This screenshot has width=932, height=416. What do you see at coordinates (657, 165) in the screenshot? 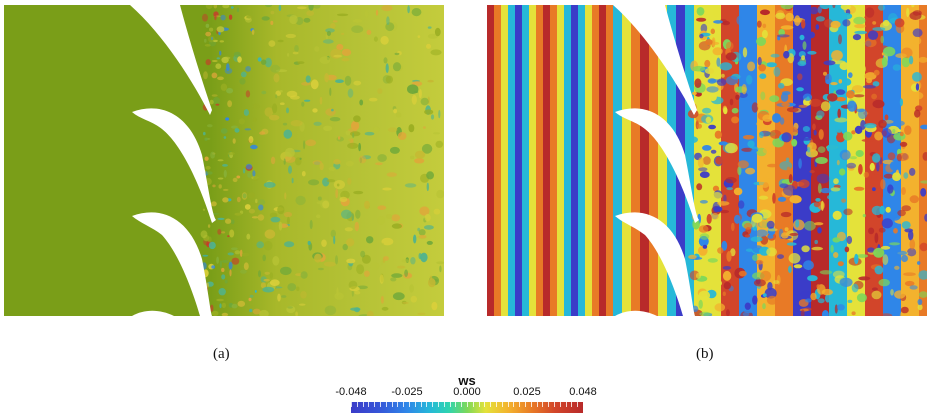
I see `blade-shape` at bounding box center [657, 165].